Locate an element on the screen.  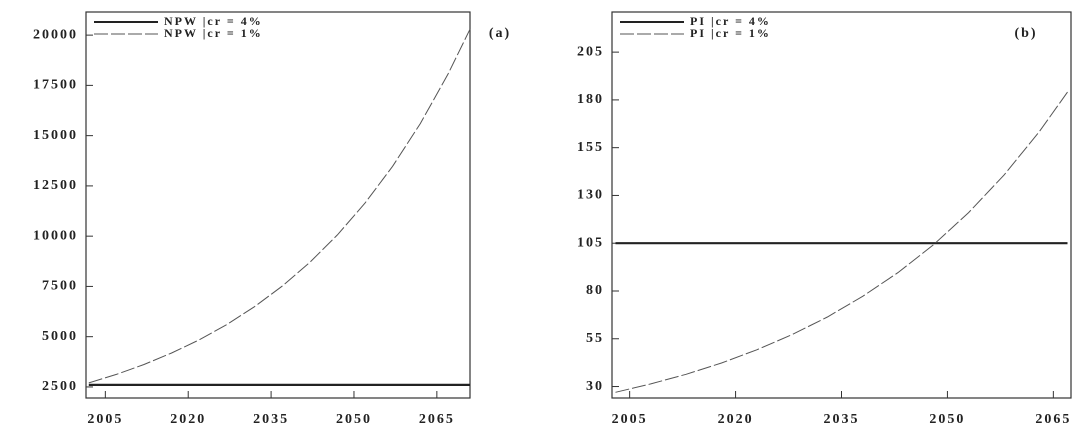
y-tick-label: 155 is located at coordinates (590, 147).